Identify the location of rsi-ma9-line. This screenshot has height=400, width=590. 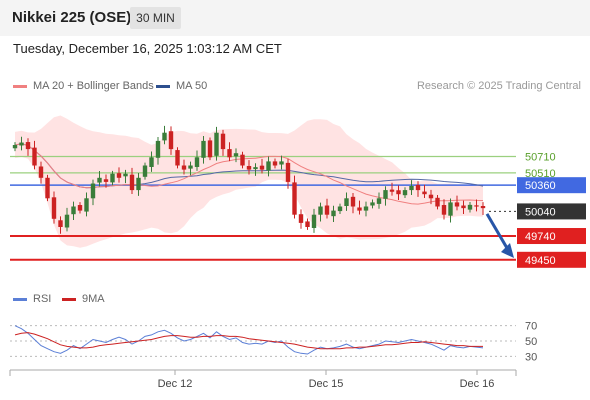
(248, 341).